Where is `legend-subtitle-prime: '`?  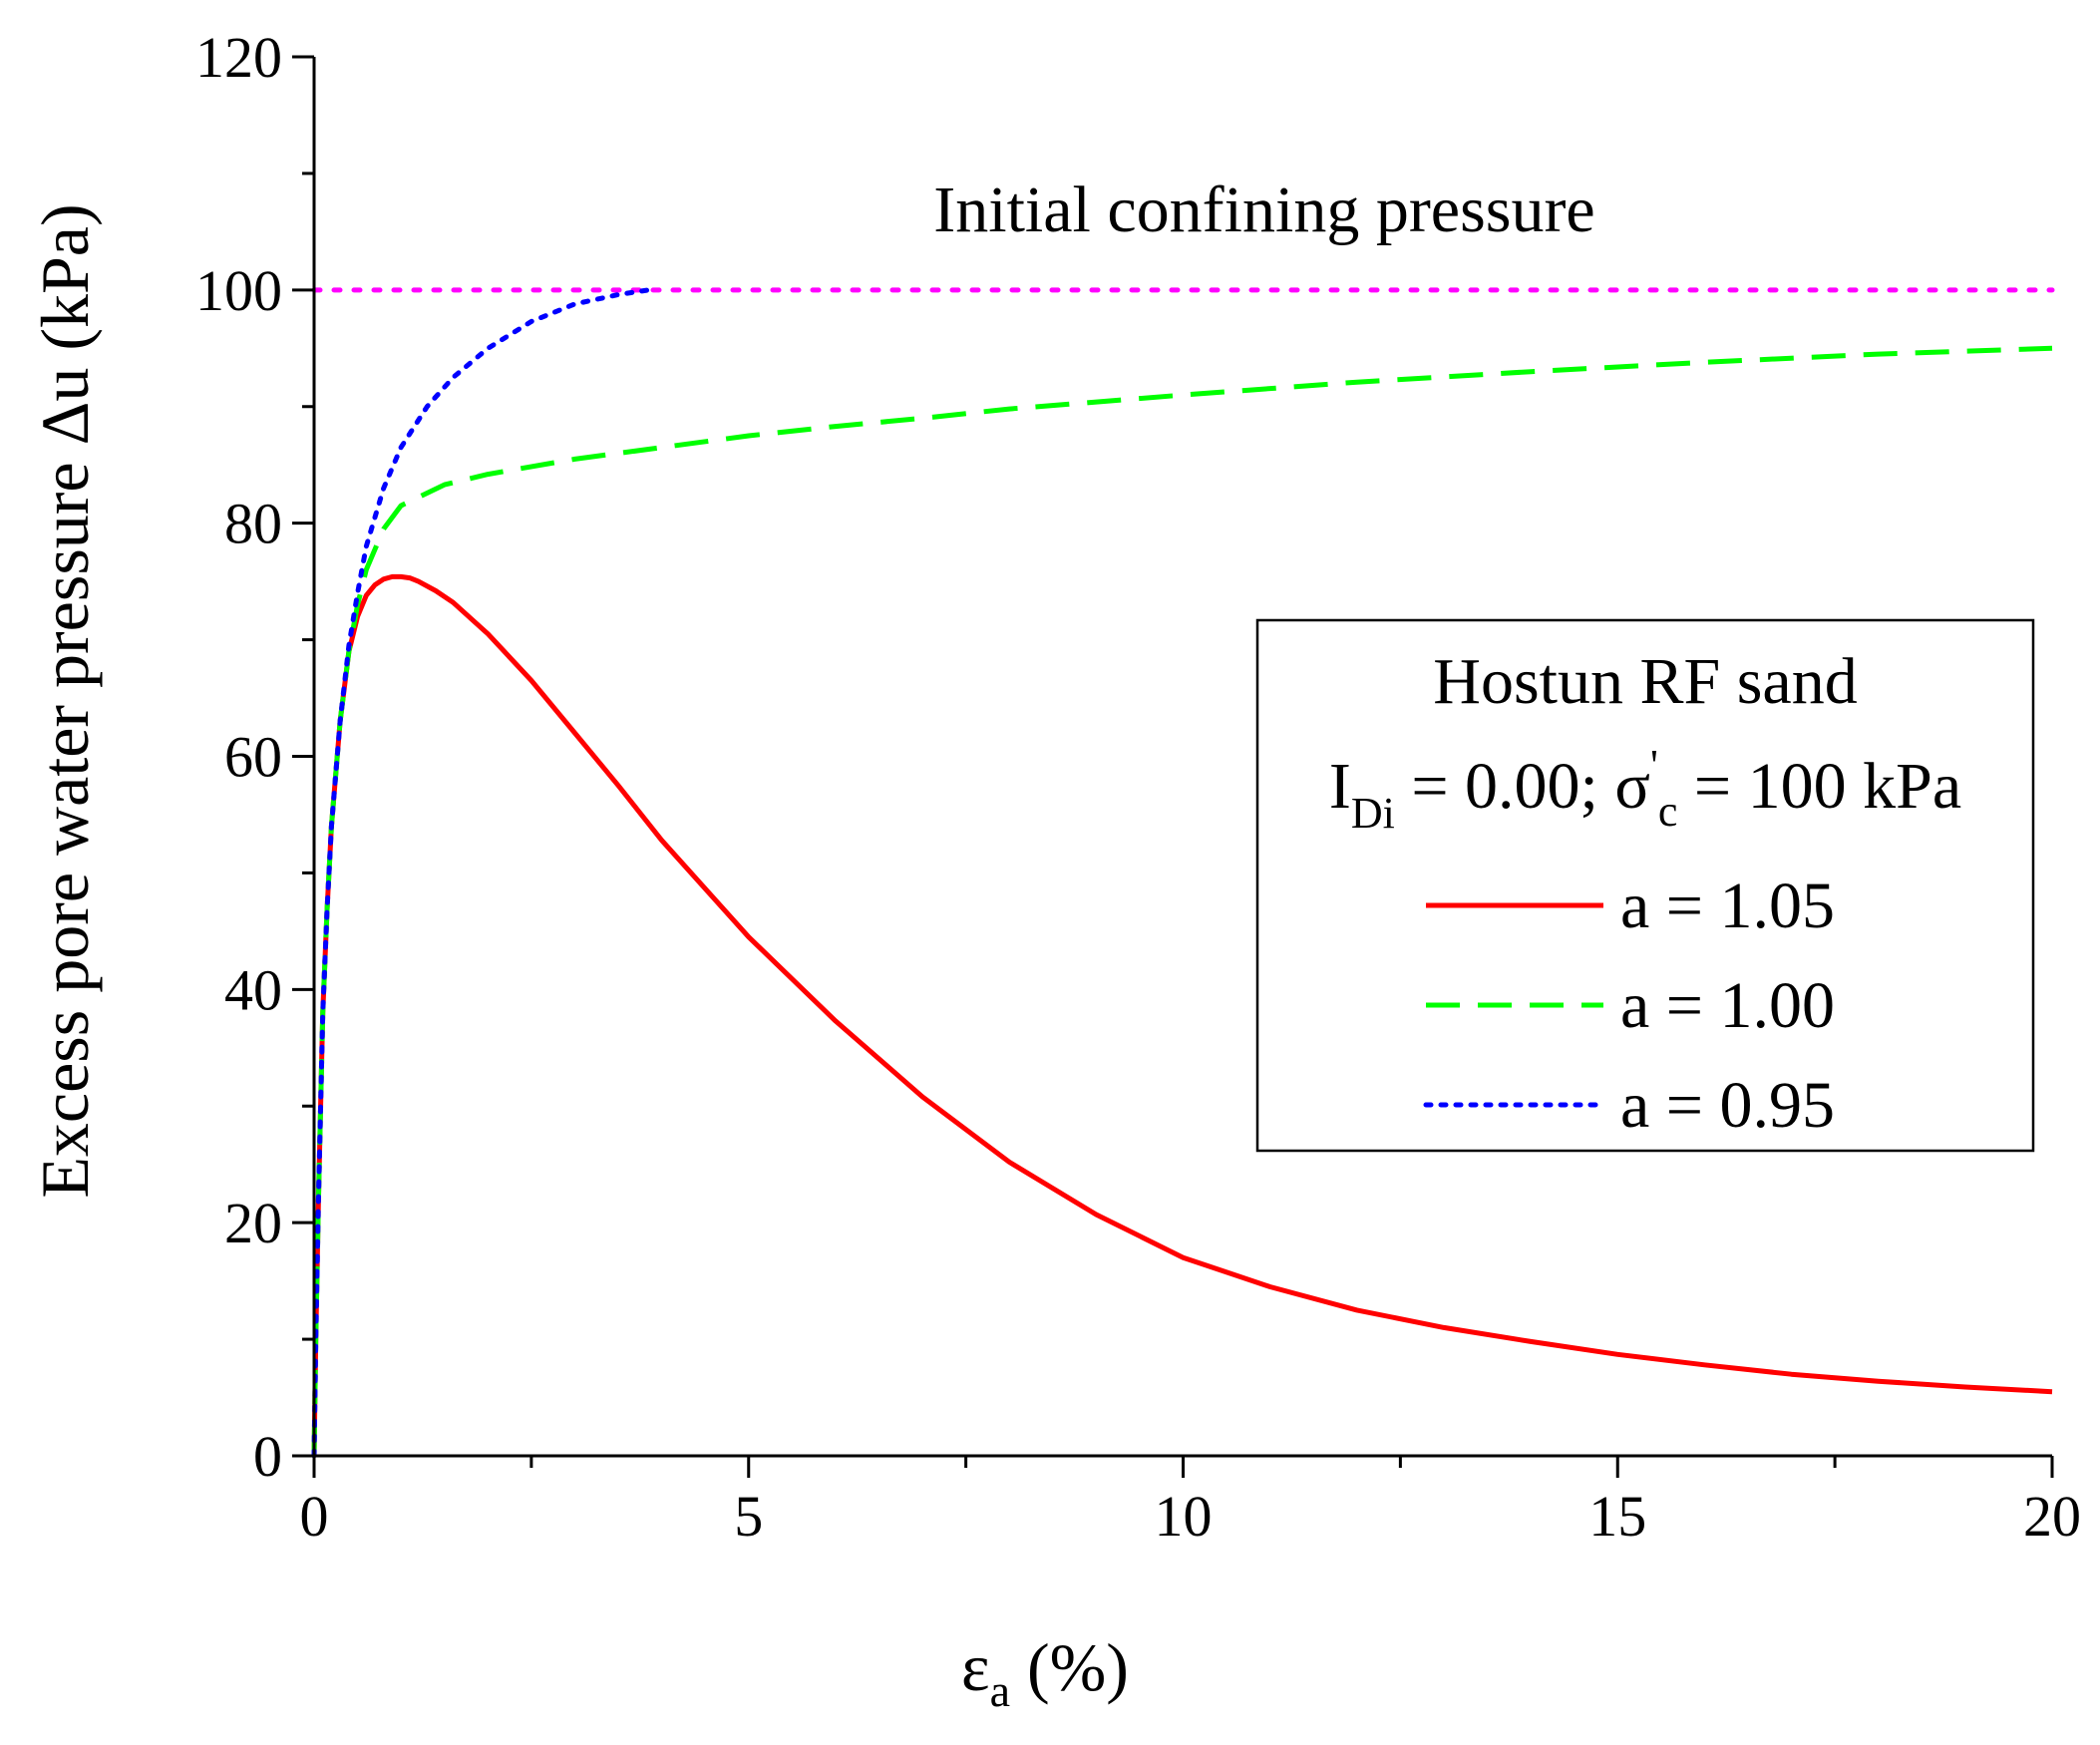 legend-subtitle-prime: ' is located at coordinates (1654, 765).